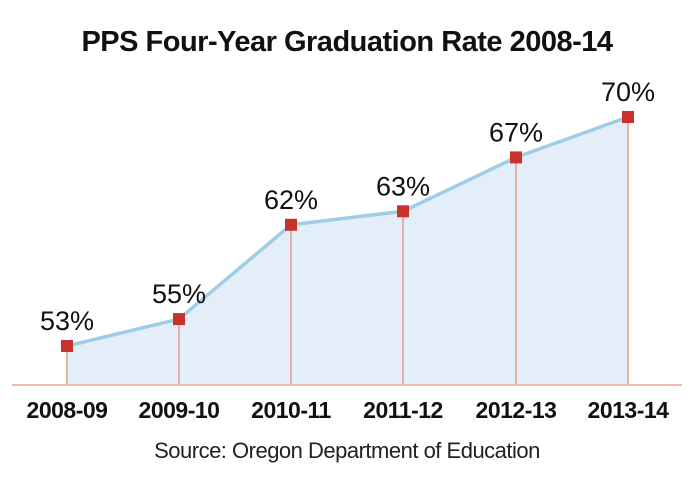 Image resolution: width=694 pixels, height=497 pixels. Describe the element at coordinates (516, 410) in the screenshot. I see `x-axis-label: 2012-13` at that location.